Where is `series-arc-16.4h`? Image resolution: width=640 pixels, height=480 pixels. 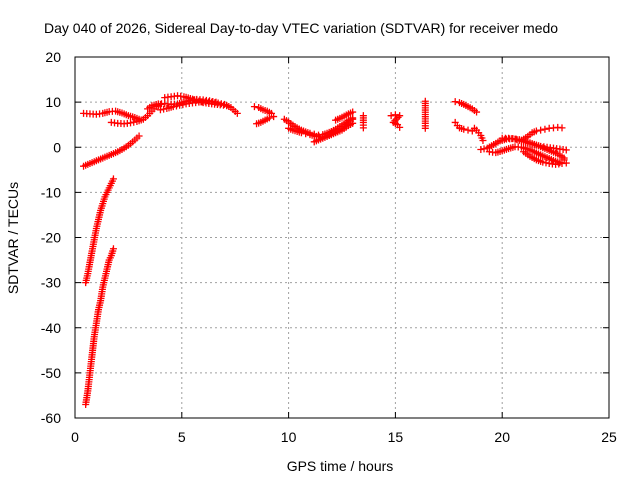 series-arc-16.4h is located at coordinates (425, 114).